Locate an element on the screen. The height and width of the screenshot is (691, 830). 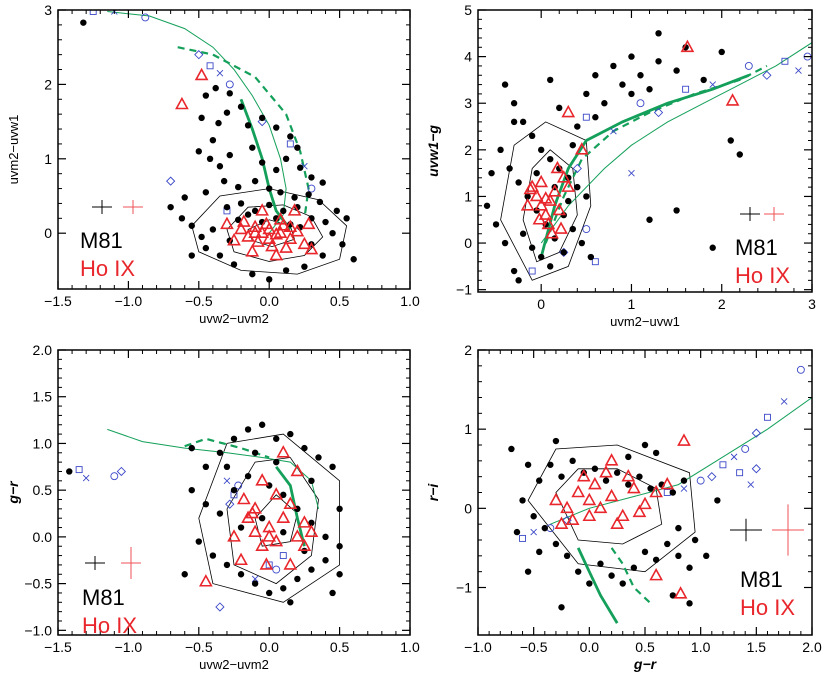
plot-area is located at coordinates (647, 157).